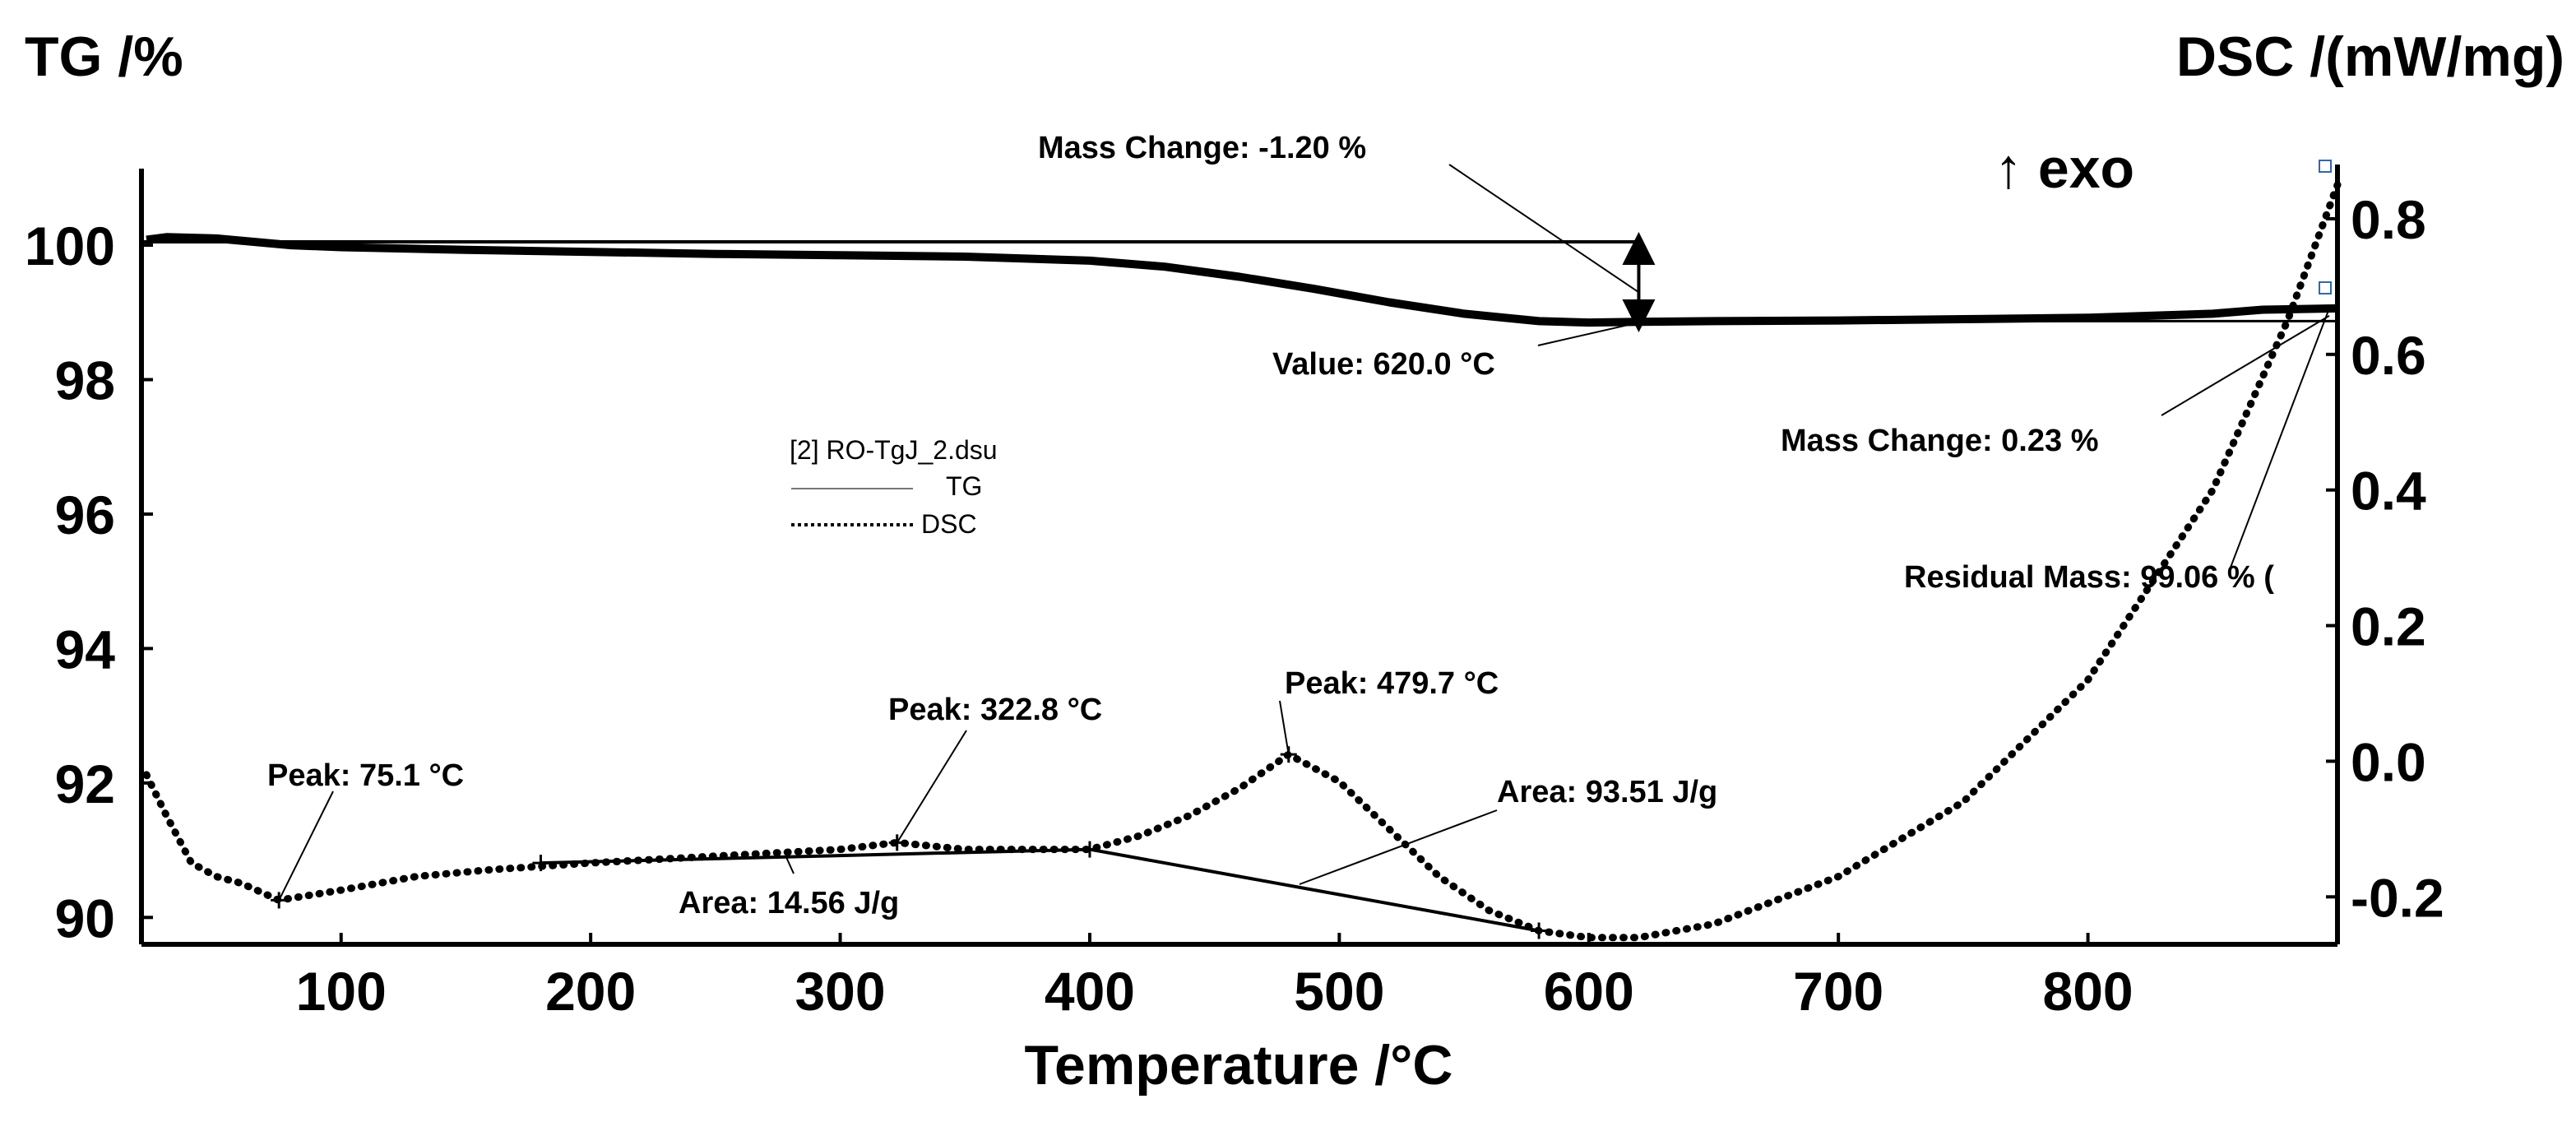  What do you see at coordinates (85, 514) in the screenshot?
I see `y-left-tick-label: 96` at bounding box center [85, 514].